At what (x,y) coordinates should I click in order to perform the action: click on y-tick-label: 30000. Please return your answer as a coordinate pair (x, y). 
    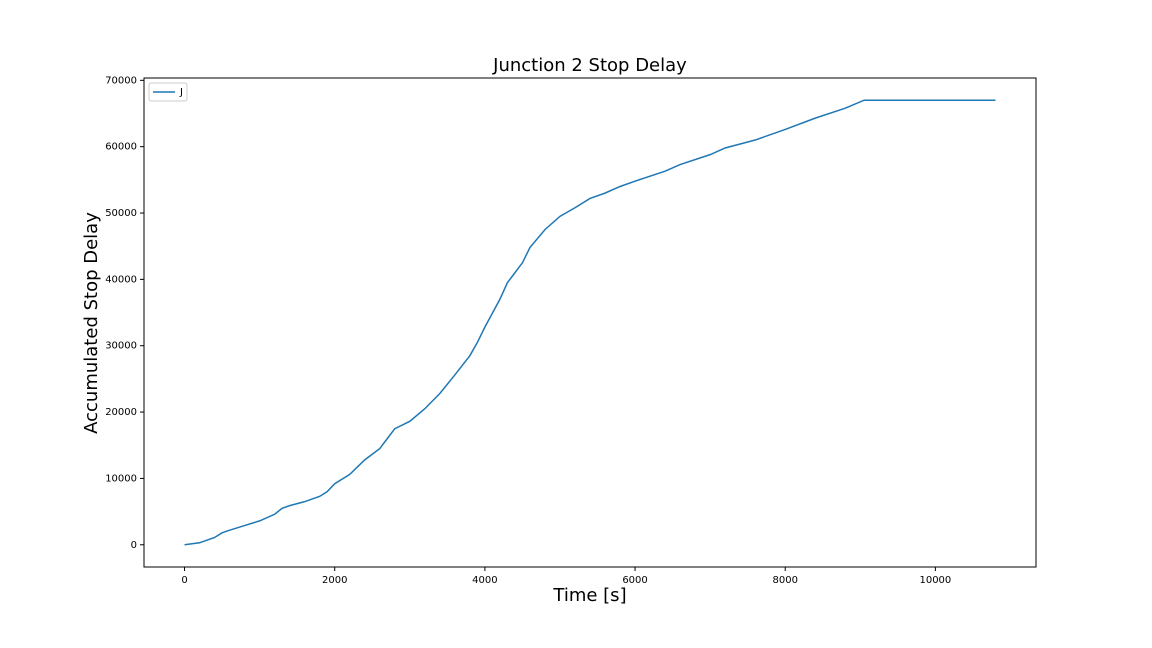
    Looking at the image, I should click on (121, 346).